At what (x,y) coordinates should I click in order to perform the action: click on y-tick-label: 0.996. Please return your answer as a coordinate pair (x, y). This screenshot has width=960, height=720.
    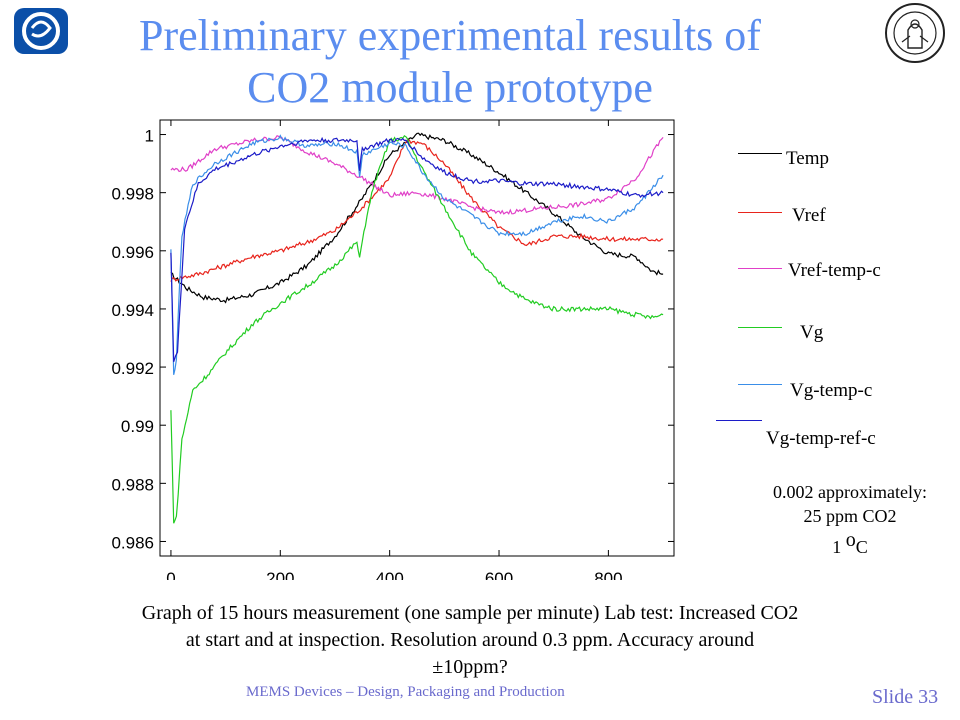
    Looking at the image, I should click on (132, 252).